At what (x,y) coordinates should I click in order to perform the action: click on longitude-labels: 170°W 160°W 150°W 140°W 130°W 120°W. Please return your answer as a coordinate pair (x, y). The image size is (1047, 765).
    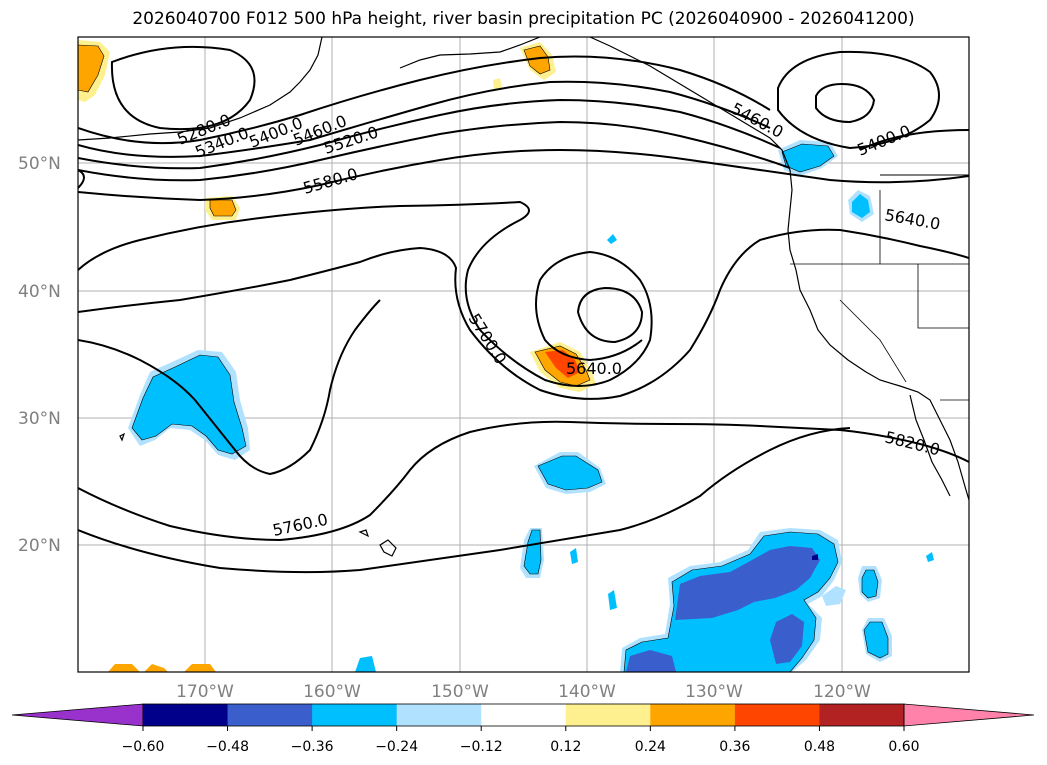
    Looking at the image, I should click on (523, 692).